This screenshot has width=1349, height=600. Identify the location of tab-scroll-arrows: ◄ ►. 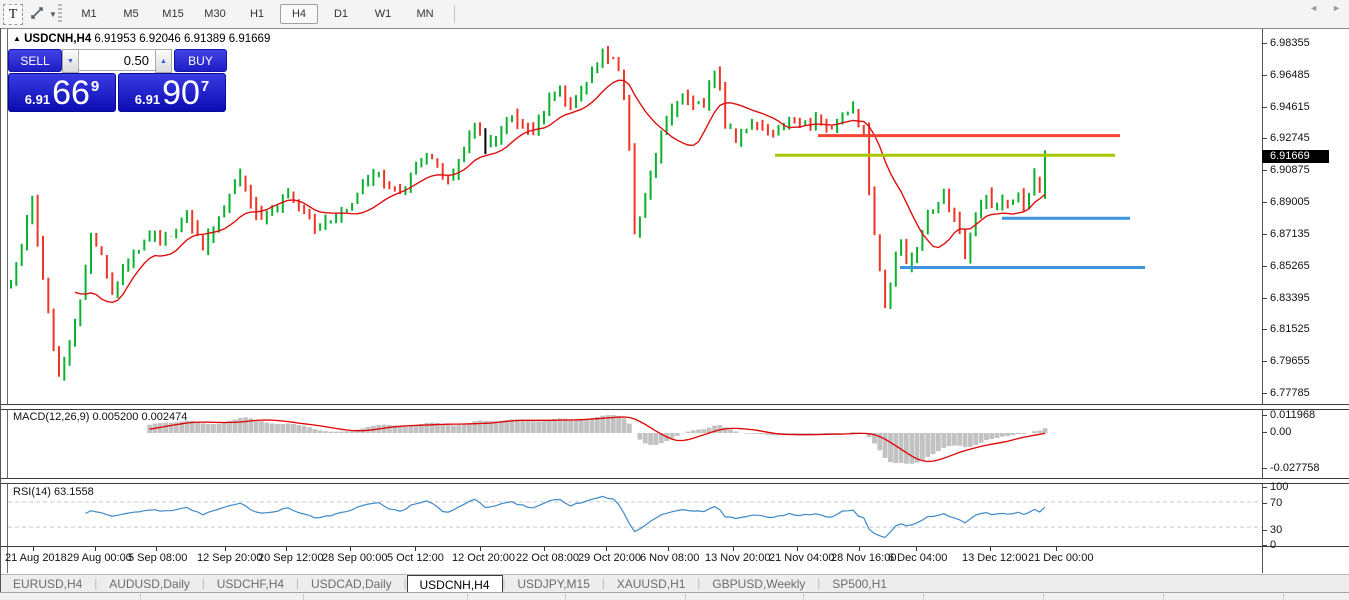
(1325, 8).